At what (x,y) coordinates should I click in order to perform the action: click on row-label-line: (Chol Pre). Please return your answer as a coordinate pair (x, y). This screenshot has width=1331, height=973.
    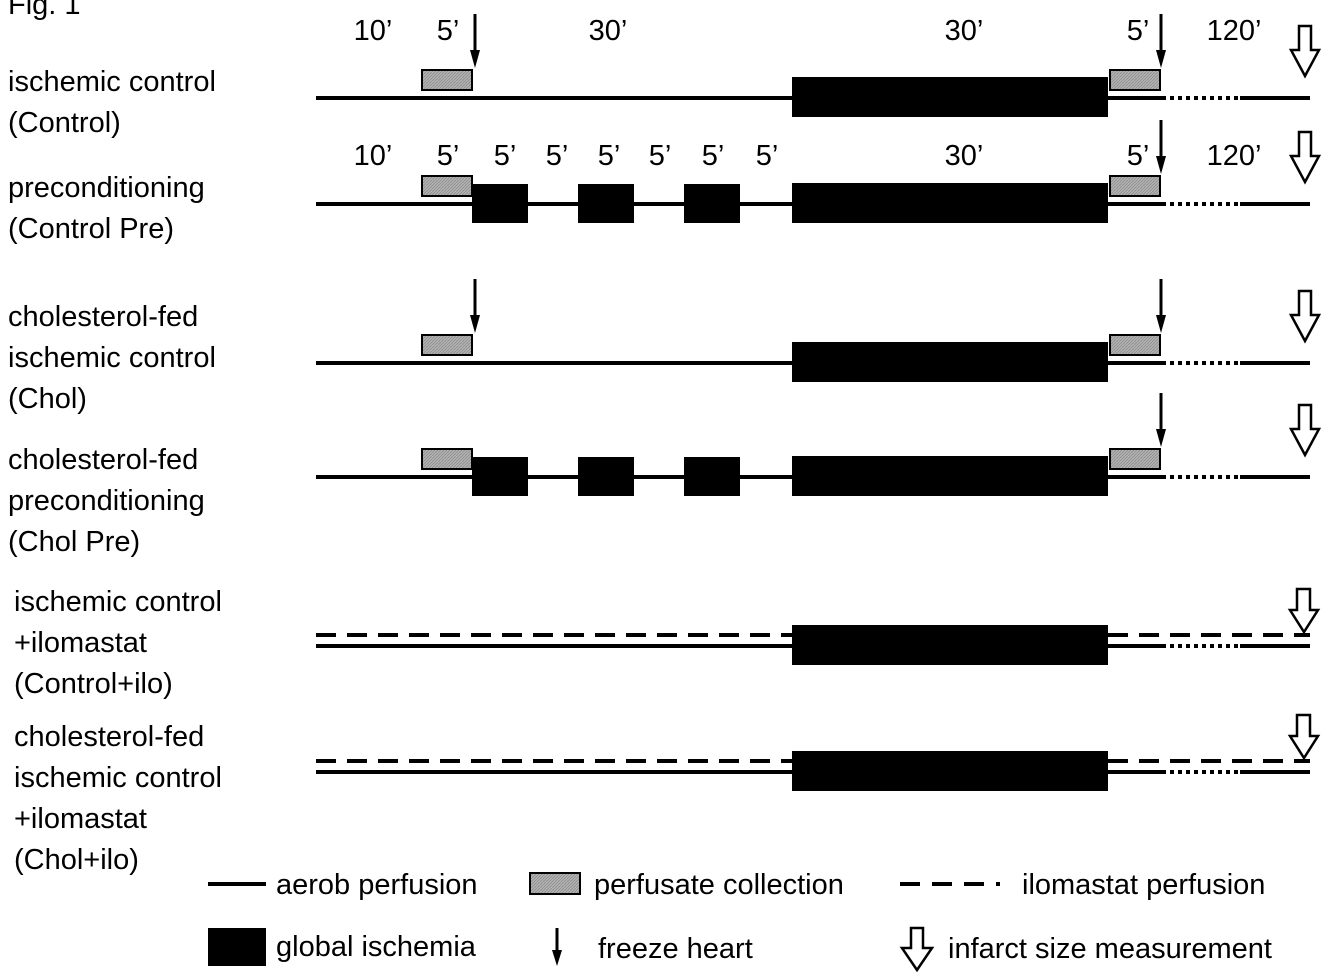
    Looking at the image, I should click on (74, 542).